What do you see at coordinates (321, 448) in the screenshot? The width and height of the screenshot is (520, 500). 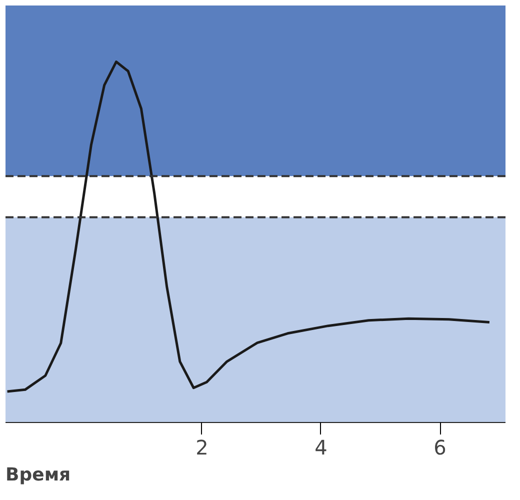 I see `x-tick-label: 4` at bounding box center [321, 448].